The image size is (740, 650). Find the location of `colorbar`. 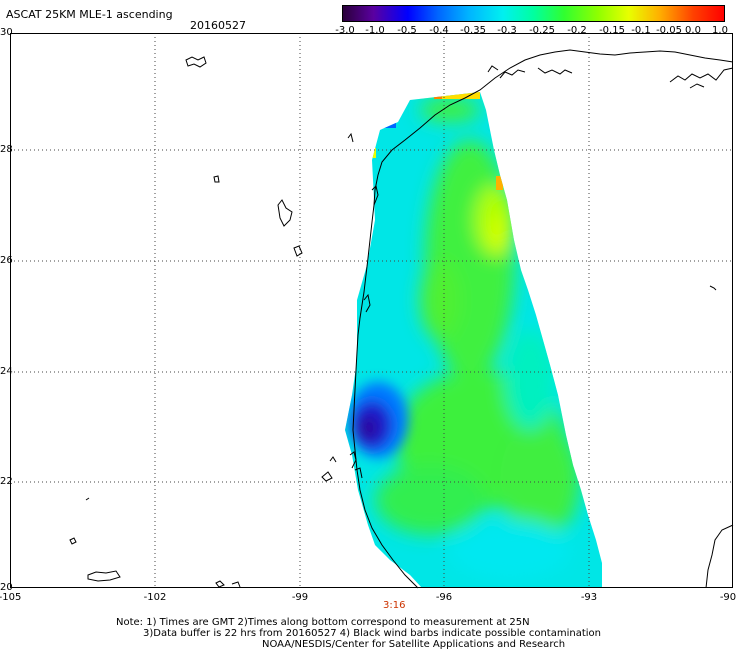

colorbar is located at coordinates (533, 13).